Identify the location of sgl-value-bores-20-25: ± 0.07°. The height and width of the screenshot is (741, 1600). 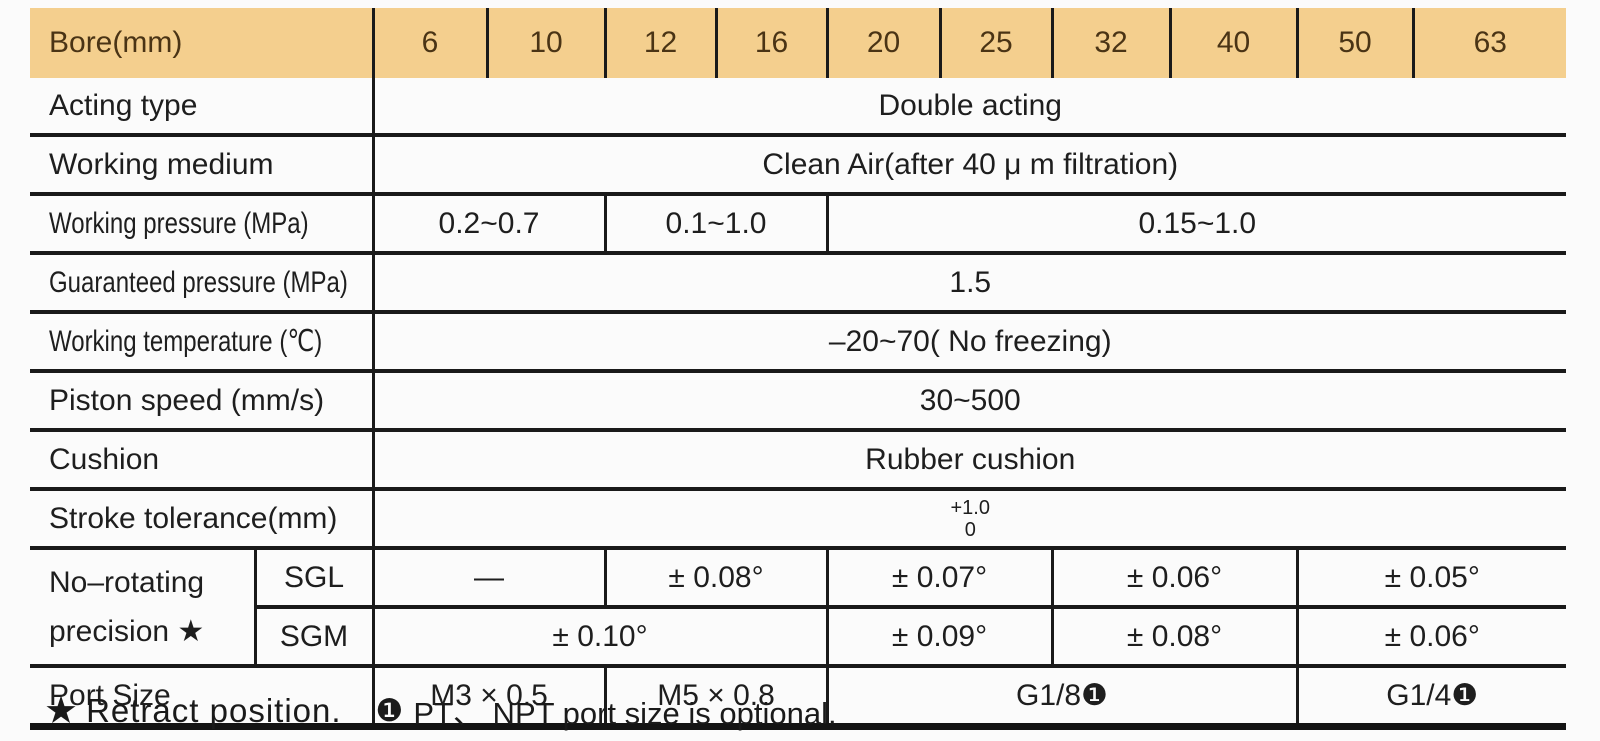
(938, 576).